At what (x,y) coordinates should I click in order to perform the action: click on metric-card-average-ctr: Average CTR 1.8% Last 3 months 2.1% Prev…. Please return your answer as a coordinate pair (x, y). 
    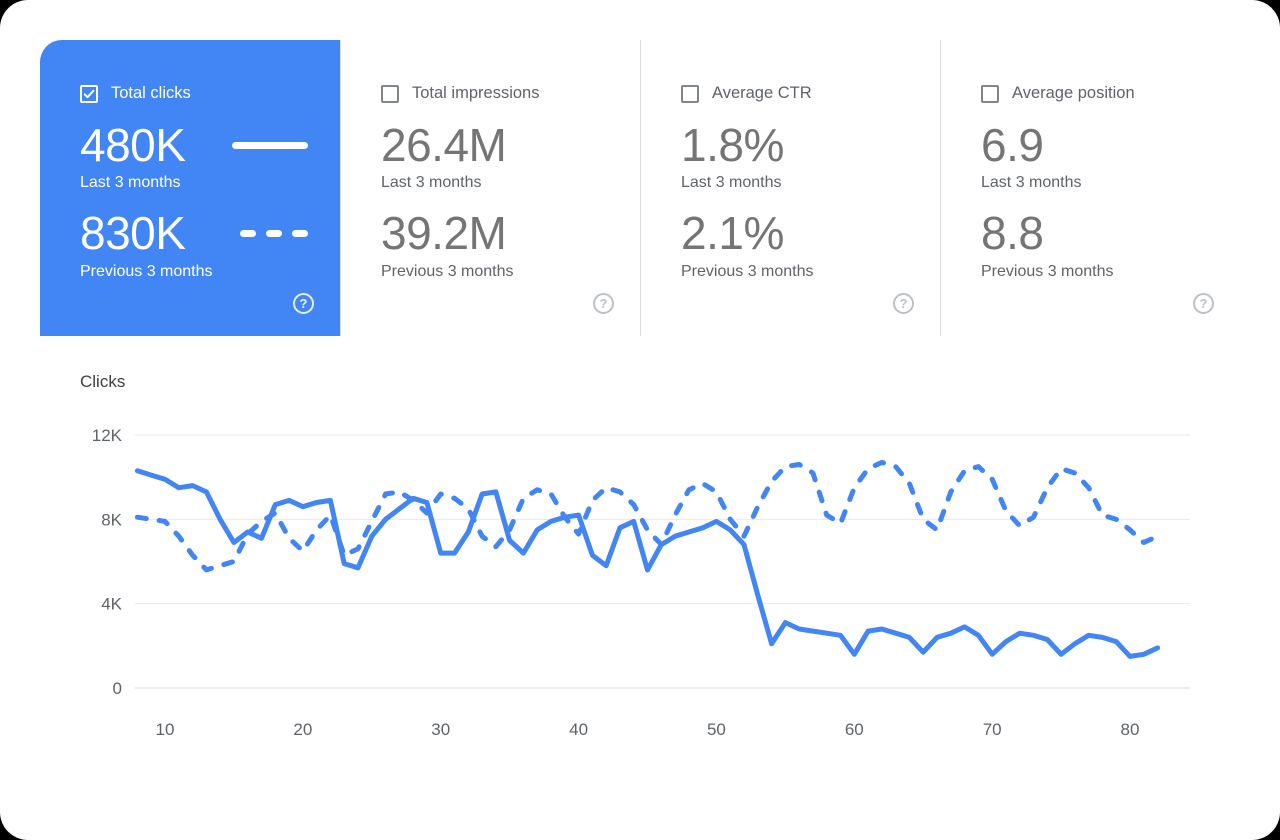
    Looking at the image, I should click on (790, 188).